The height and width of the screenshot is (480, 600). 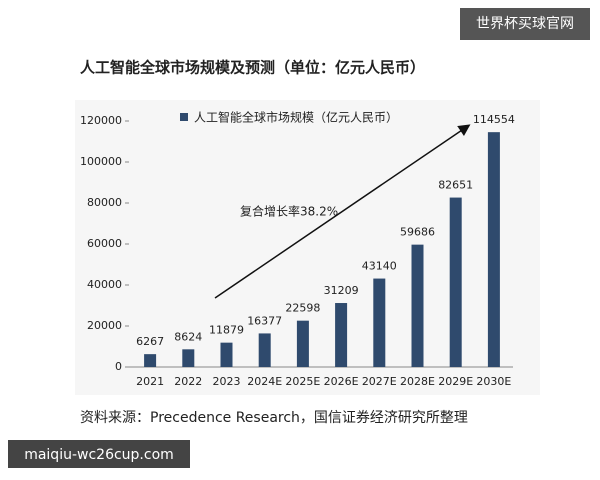 I want to click on annotation: 复合增长率38.2%, so click(x=289, y=211).